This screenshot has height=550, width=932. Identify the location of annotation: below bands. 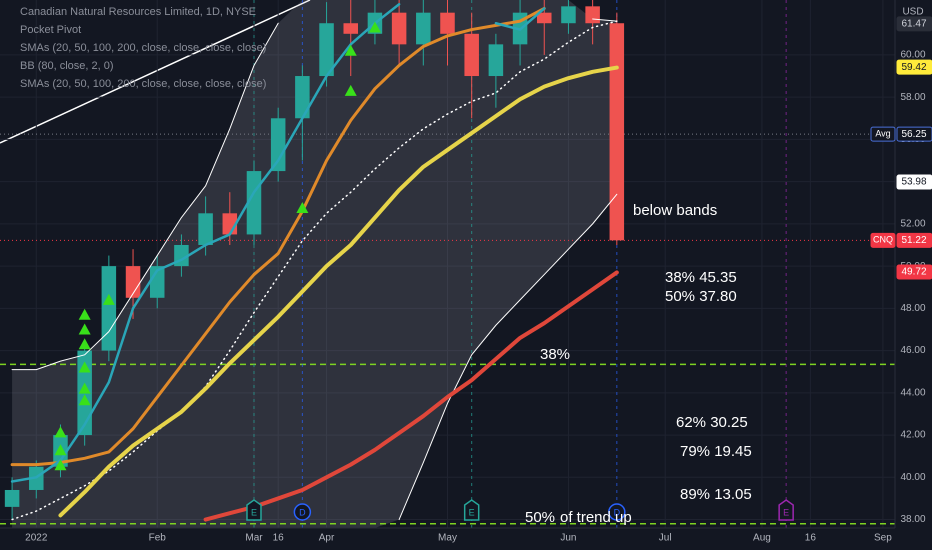
(675, 210).